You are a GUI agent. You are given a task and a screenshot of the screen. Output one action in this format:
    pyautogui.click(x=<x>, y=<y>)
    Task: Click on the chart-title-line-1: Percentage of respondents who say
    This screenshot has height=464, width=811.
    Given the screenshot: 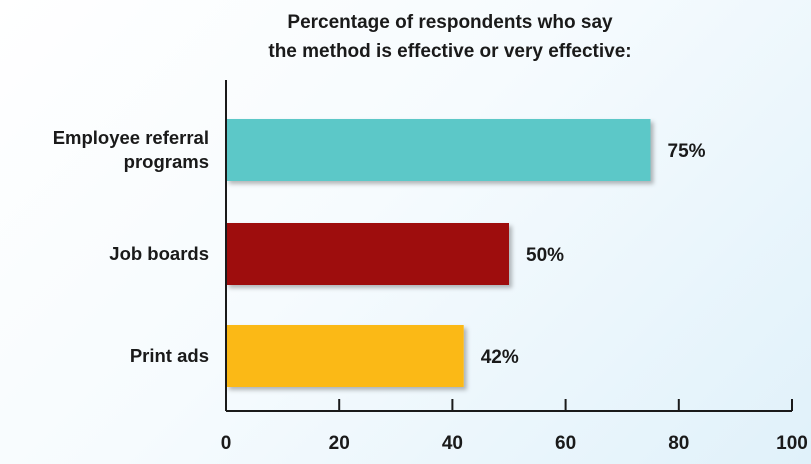 What is the action you would take?
    pyautogui.click(x=450, y=22)
    